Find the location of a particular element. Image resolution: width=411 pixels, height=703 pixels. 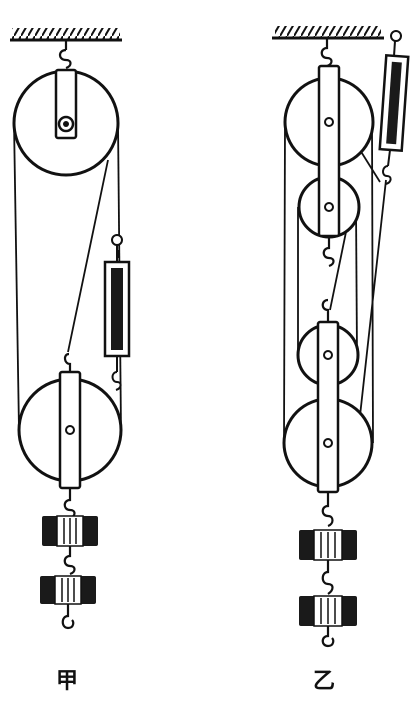

movable-pulleys-right is located at coordinates (328, 396).